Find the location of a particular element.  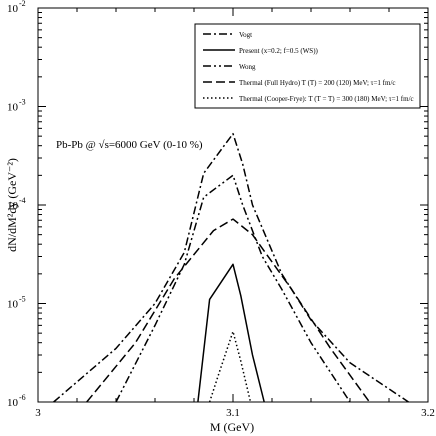

x-tick-label: 3.2 is located at coordinates (428, 413).